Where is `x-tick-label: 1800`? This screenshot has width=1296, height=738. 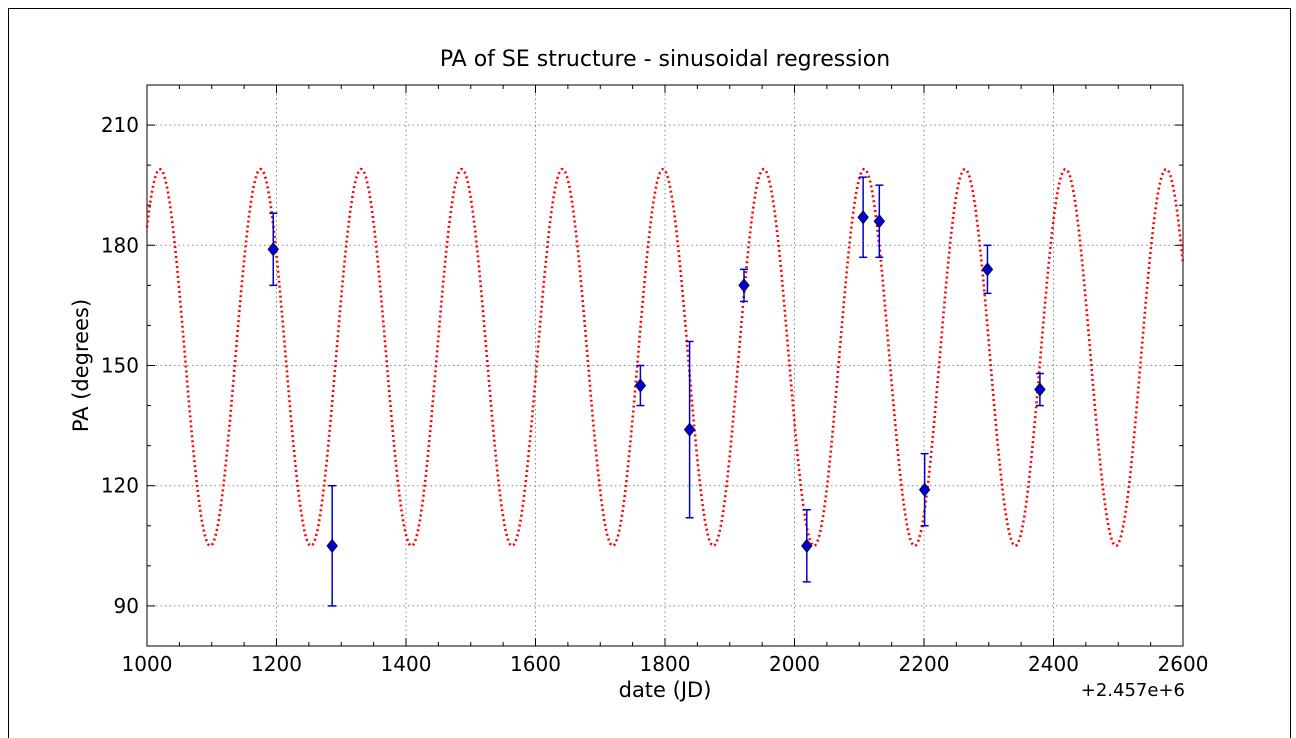
x-tick-label: 1800 is located at coordinates (665, 664).